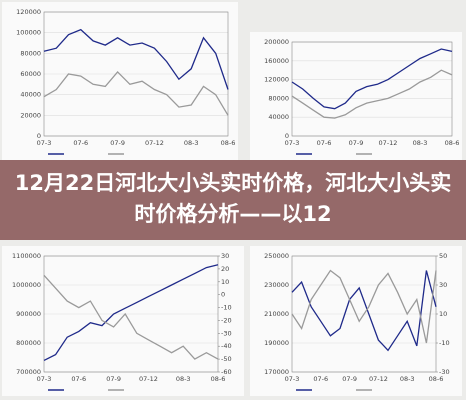 The height and width of the screenshot is (400, 466). Describe the element at coordinates (28, 343) in the screenshot. I see `y-tick-label: 800000` at that location.